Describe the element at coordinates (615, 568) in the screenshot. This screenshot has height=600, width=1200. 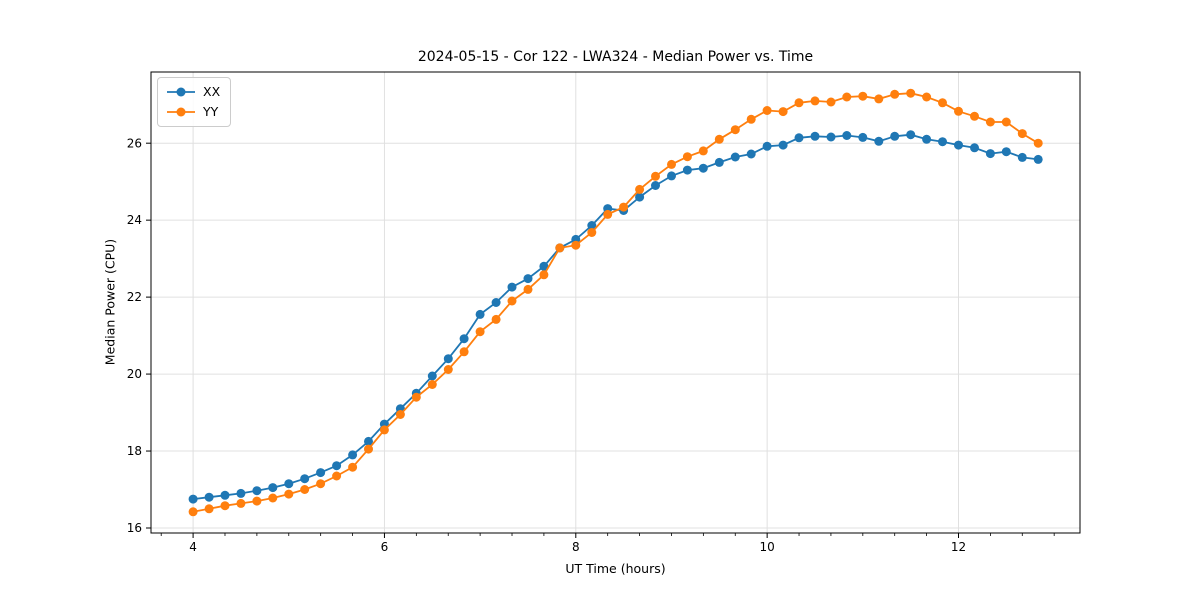
I see `x-axis-label: UT Time (hours)` at that location.